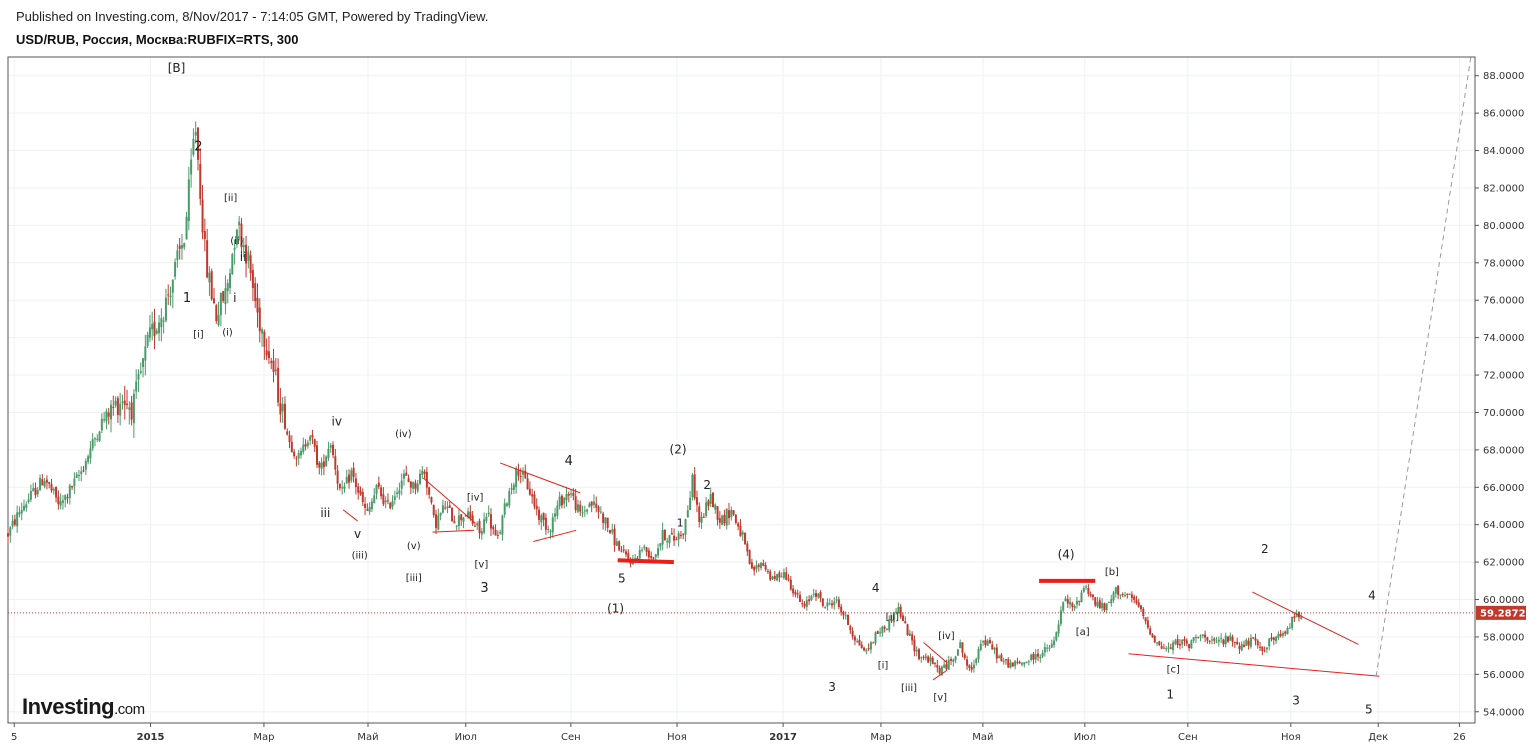 The image size is (1533, 749). Describe the element at coordinates (414, 546) in the screenshot. I see `wave-label: (v)` at that location.